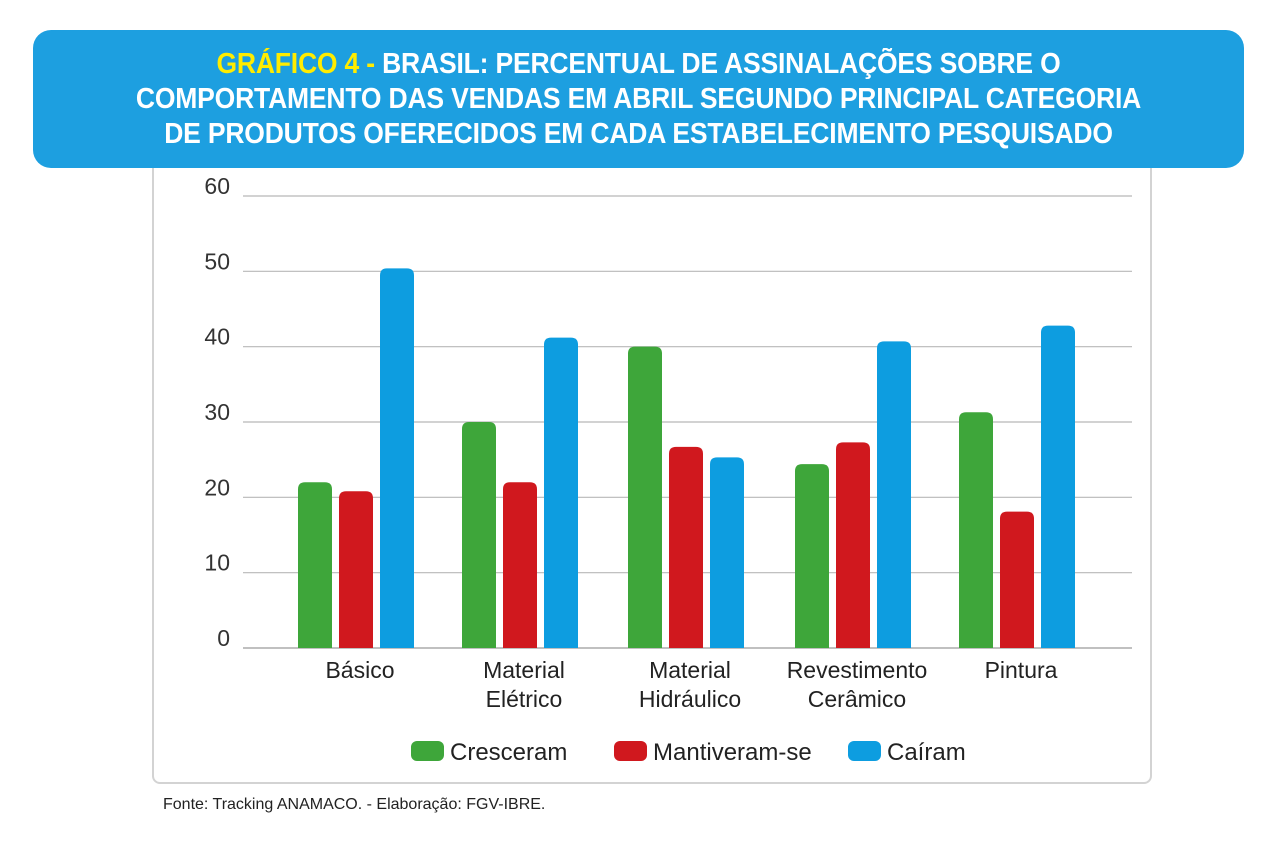  What do you see at coordinates (630, 751) in the screenshot?
I see `legend-swatch-mantiveram-se` at bounding box center [630, 751].